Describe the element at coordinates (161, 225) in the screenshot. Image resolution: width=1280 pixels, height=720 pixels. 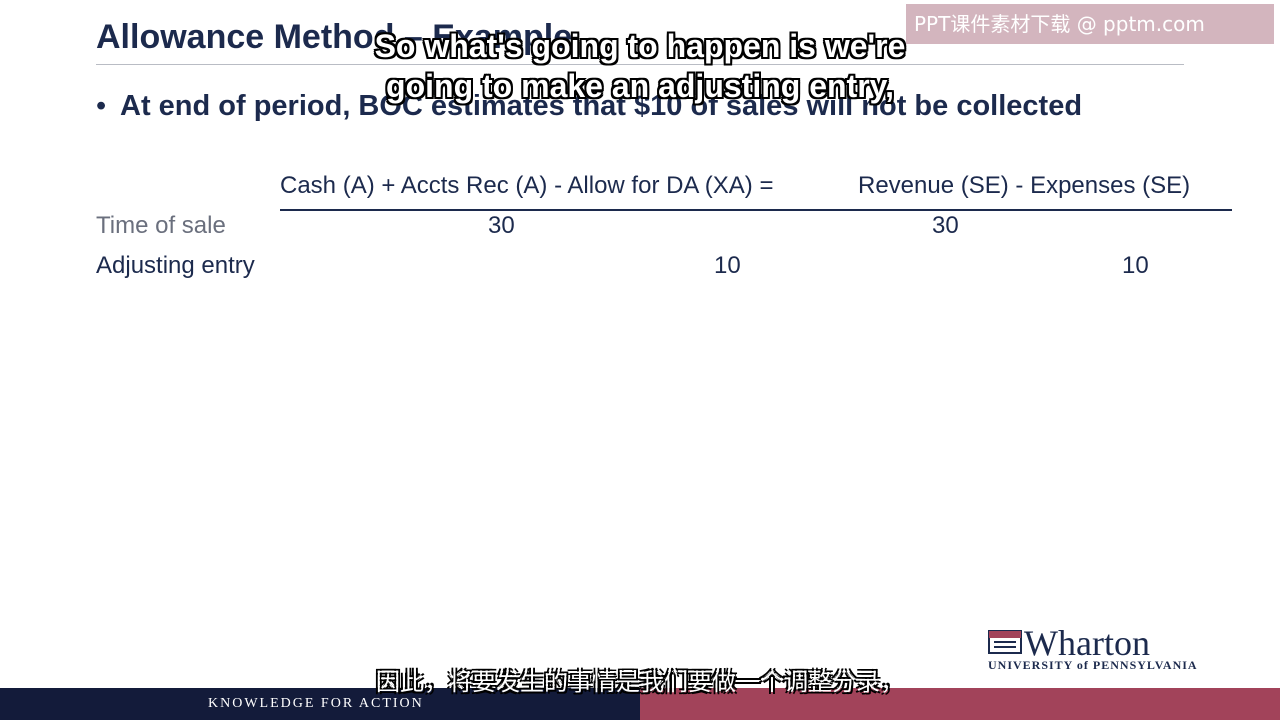
I see `row-label-time-of-sale: Time of sale` at that location.